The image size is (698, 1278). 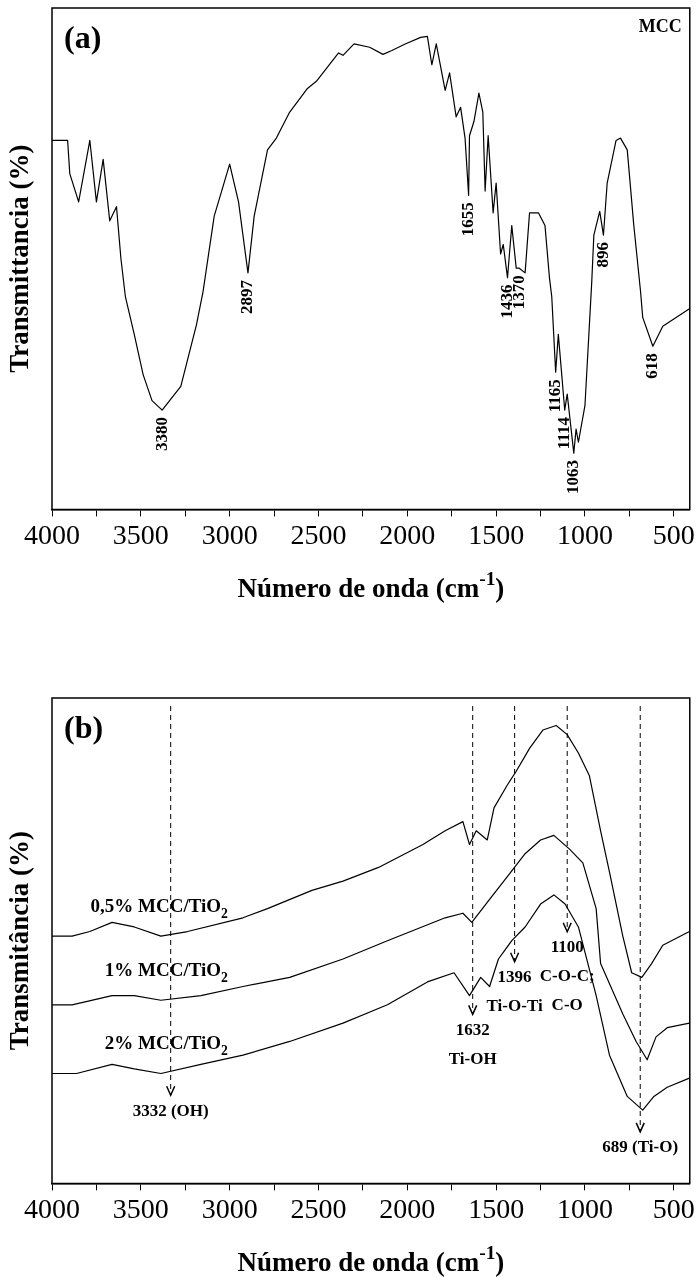 What do you see at coordinates (660, 26) in the screenshot?
I see `text: MCC` at bounding box center [660, 26].